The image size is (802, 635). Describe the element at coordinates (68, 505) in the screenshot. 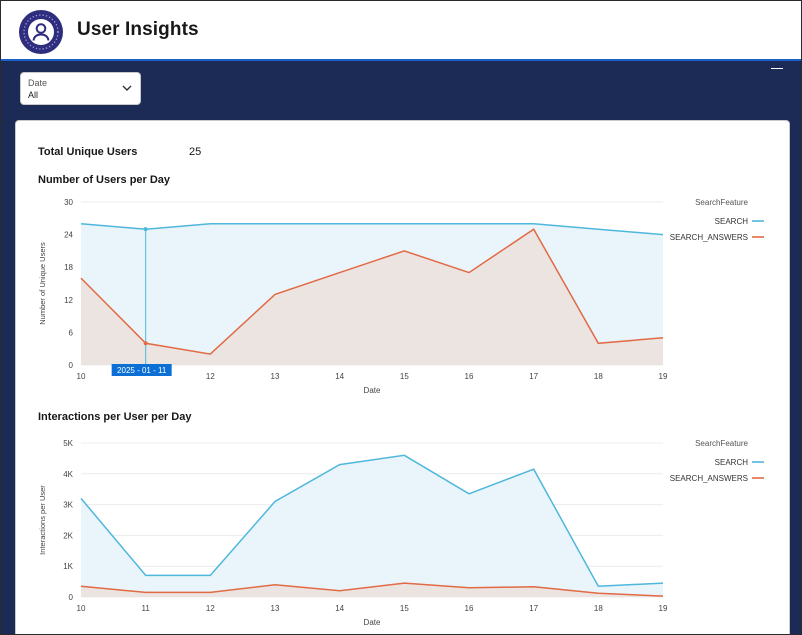

I see `y-tick-label: 3K` at that location.